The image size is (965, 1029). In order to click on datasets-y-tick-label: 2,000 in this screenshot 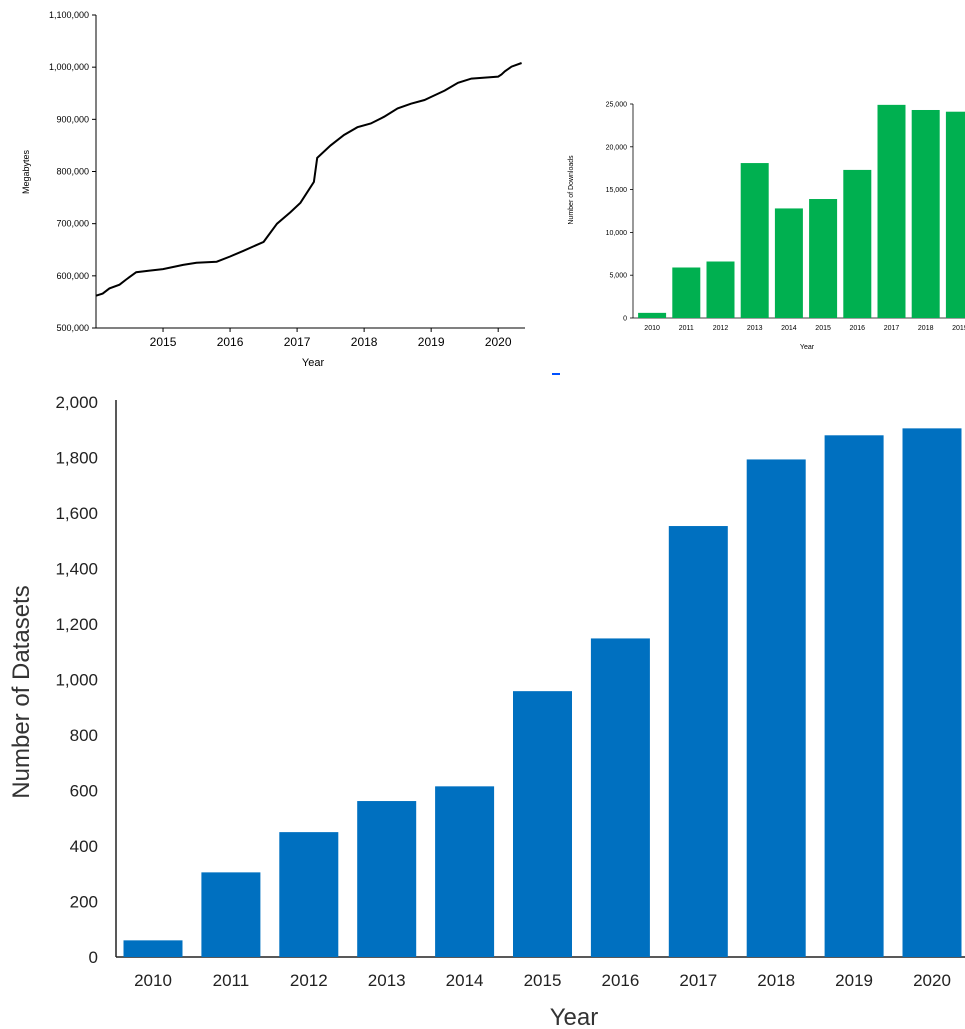, I will do `click(76, 402)`.